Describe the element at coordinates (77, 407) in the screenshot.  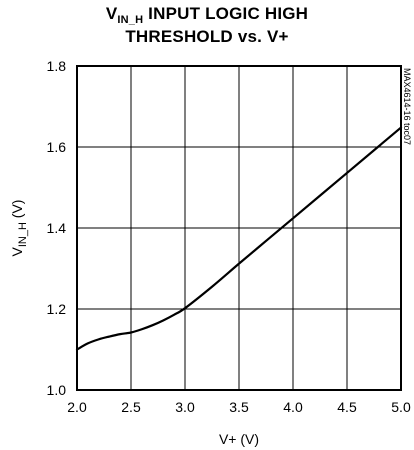
I see `x-tick-label-0: 2.0` at that location.